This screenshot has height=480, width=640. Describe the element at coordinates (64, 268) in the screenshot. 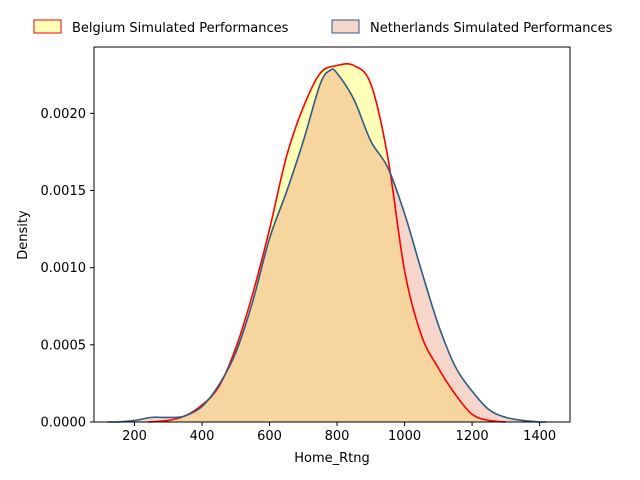

I see `y-tick-label: 0.0010` at that location.